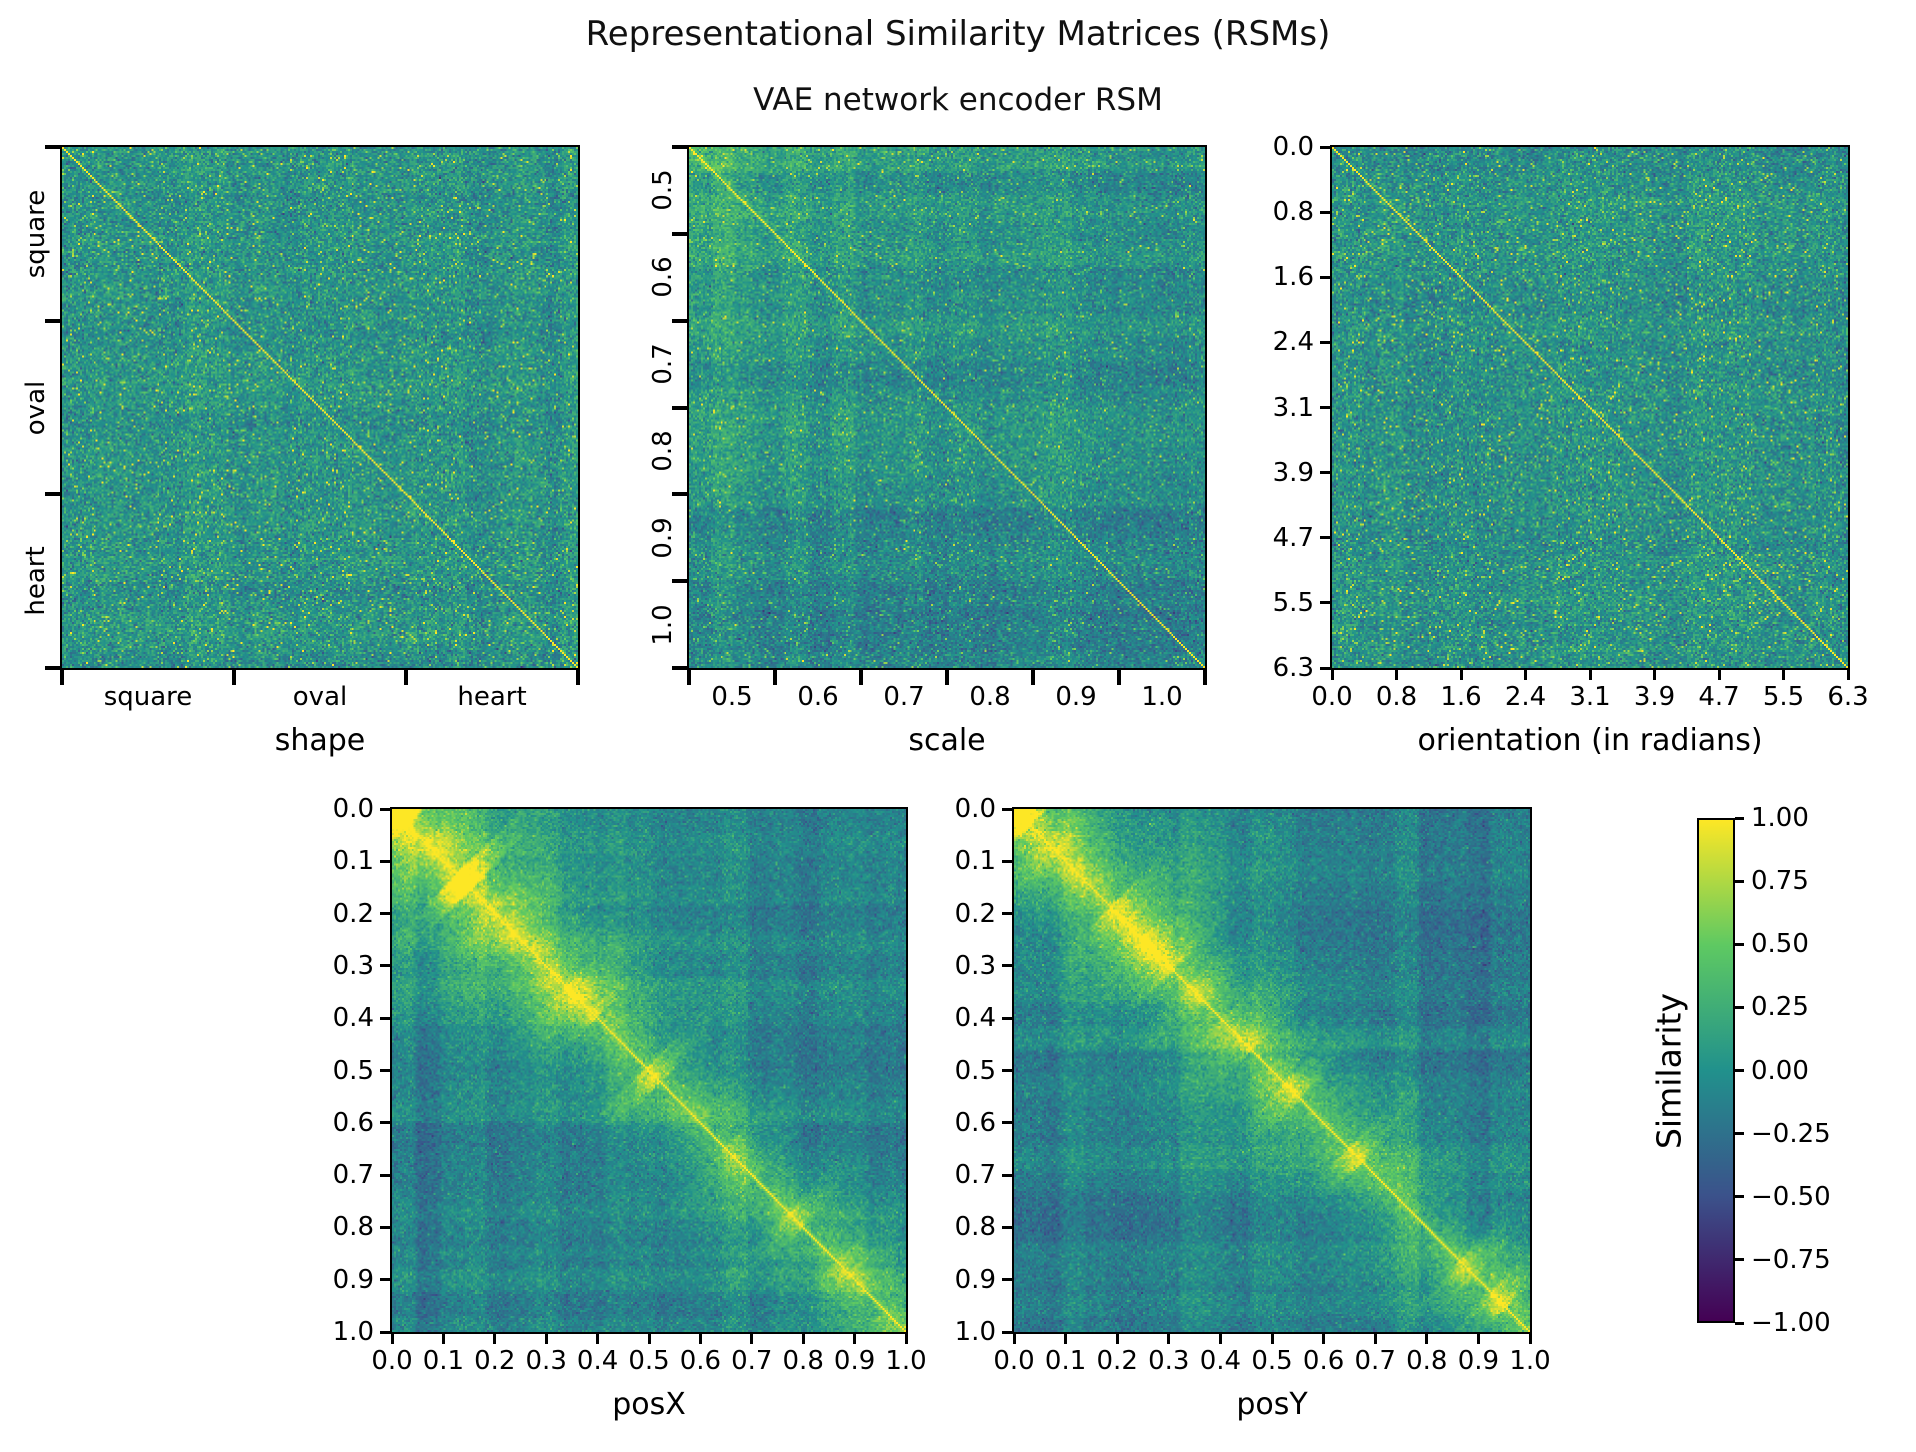  Describe the element at coordinates (320, 697) in the screenshot. I see `x-axis-tick-label: oval` at that location.